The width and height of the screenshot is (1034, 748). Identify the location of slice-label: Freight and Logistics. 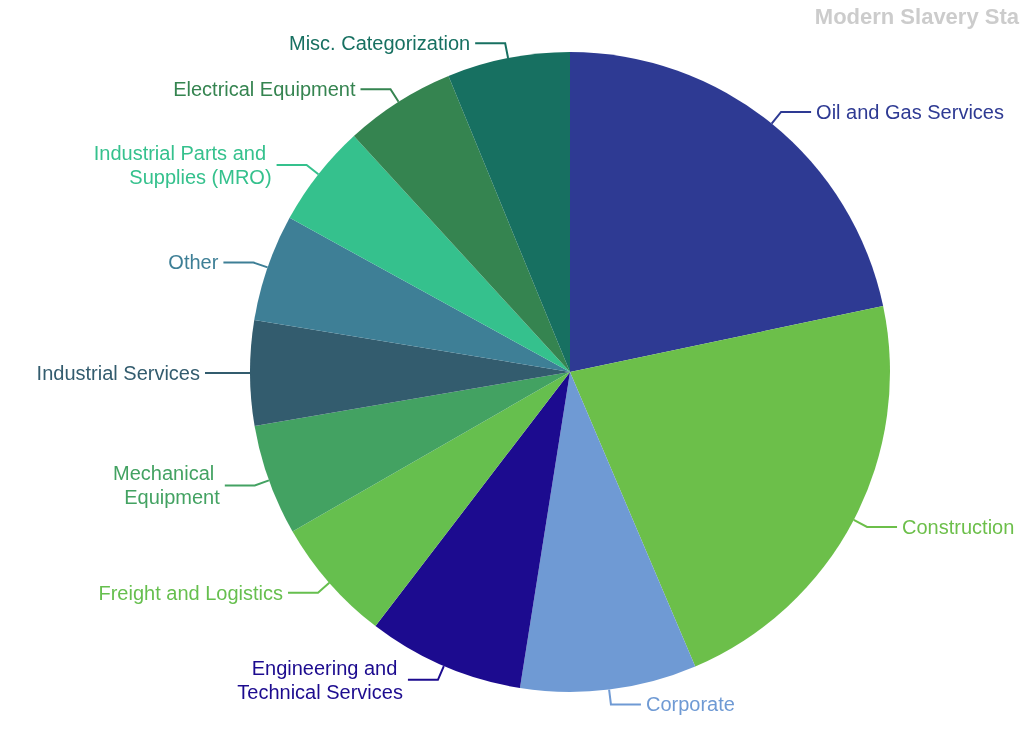
(191, 592).